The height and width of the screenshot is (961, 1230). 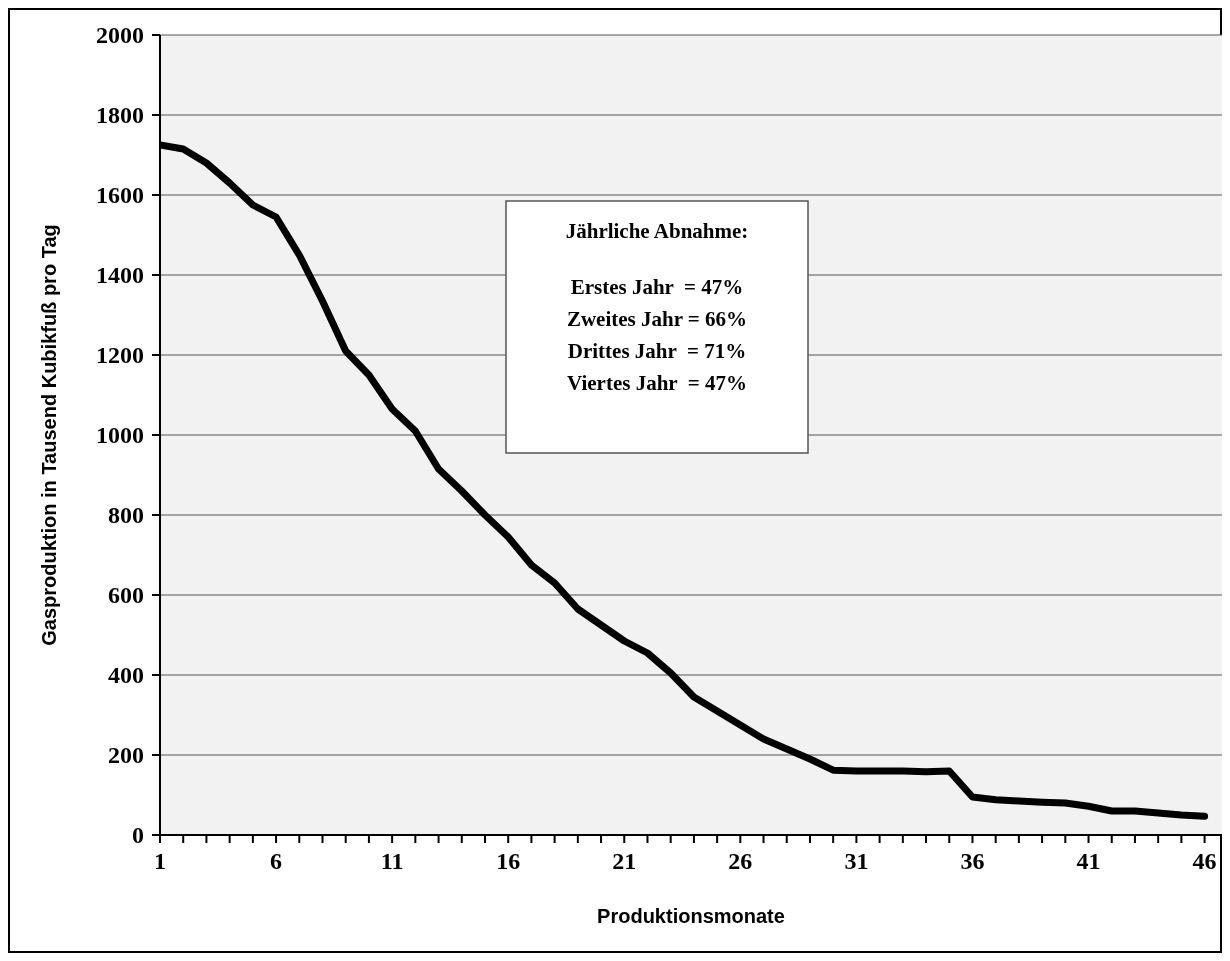 I want to click on x-axis-title: Produktionsmonate, so click(x=691, y=916).